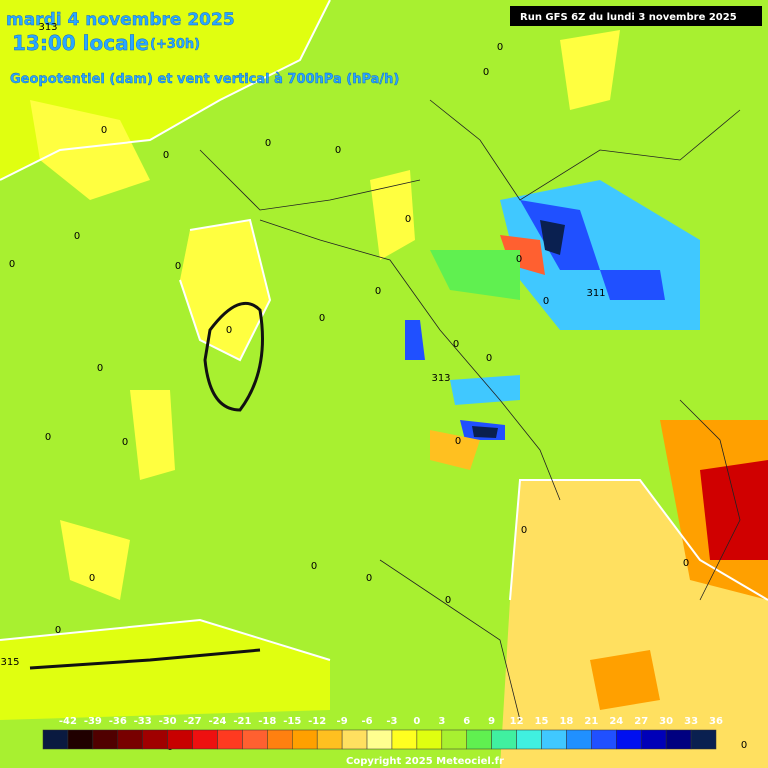  Describe the element at coordinates (595, 293) in the screenshot. I see `contour-label: 311` at that location.